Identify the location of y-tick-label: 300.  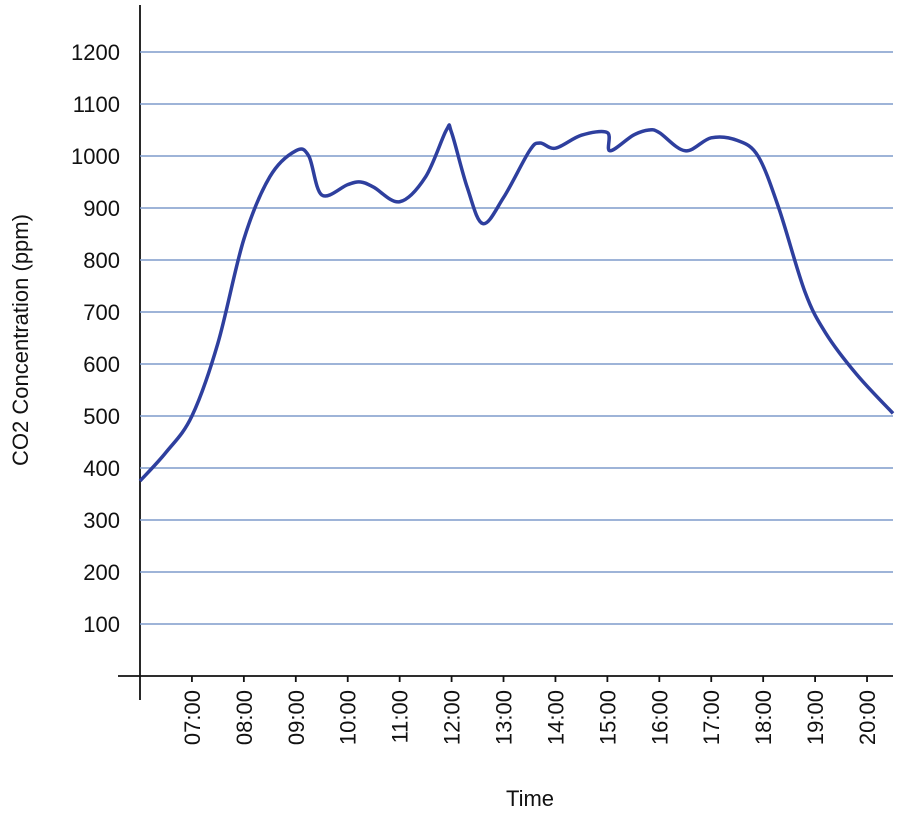
(101, 520).